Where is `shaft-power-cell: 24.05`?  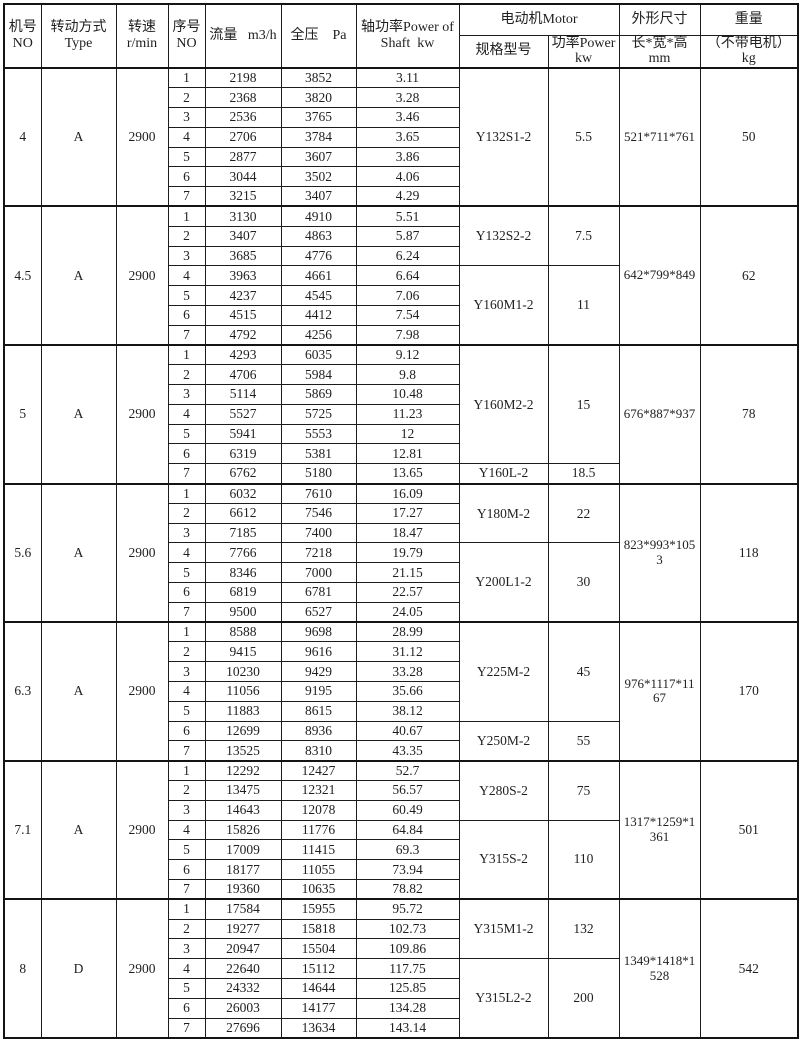
shaft-power-cell: 24.05 is located at coordinates (407, 612).